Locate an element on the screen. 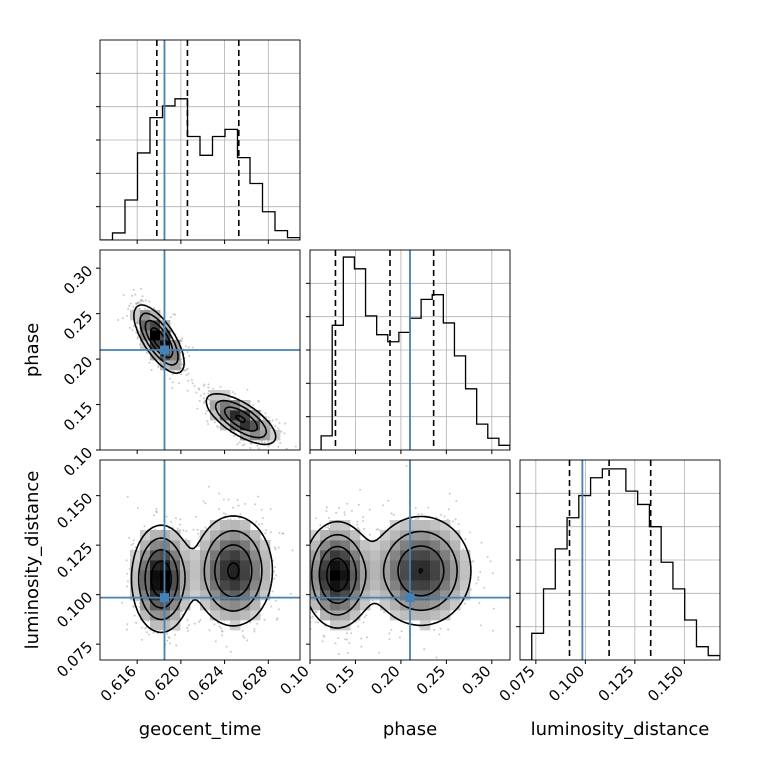 This screenshot has height=760, width=760. histogram-geocent_time is located at coordinates (200, 169).